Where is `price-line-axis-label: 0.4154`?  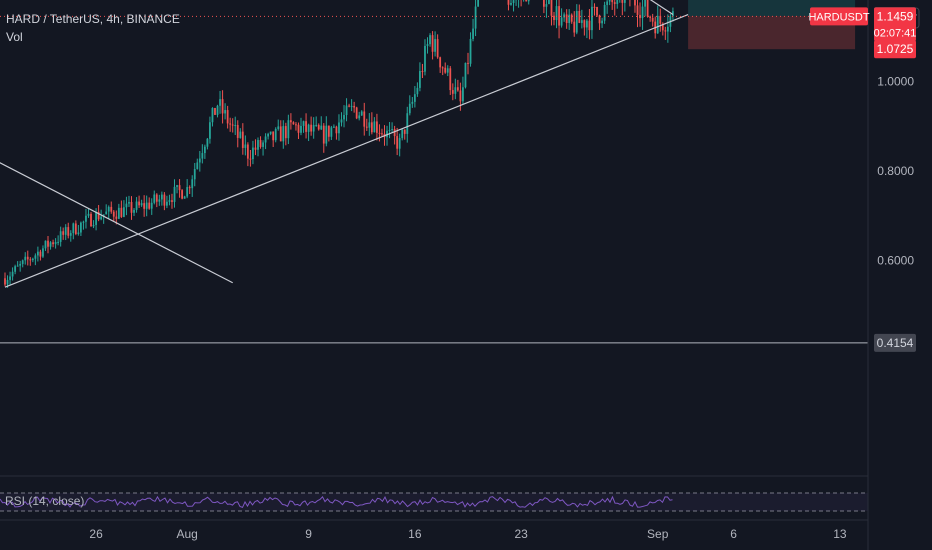
price-line-axis-label: 0.4154 is located at coordinates (895, 343).